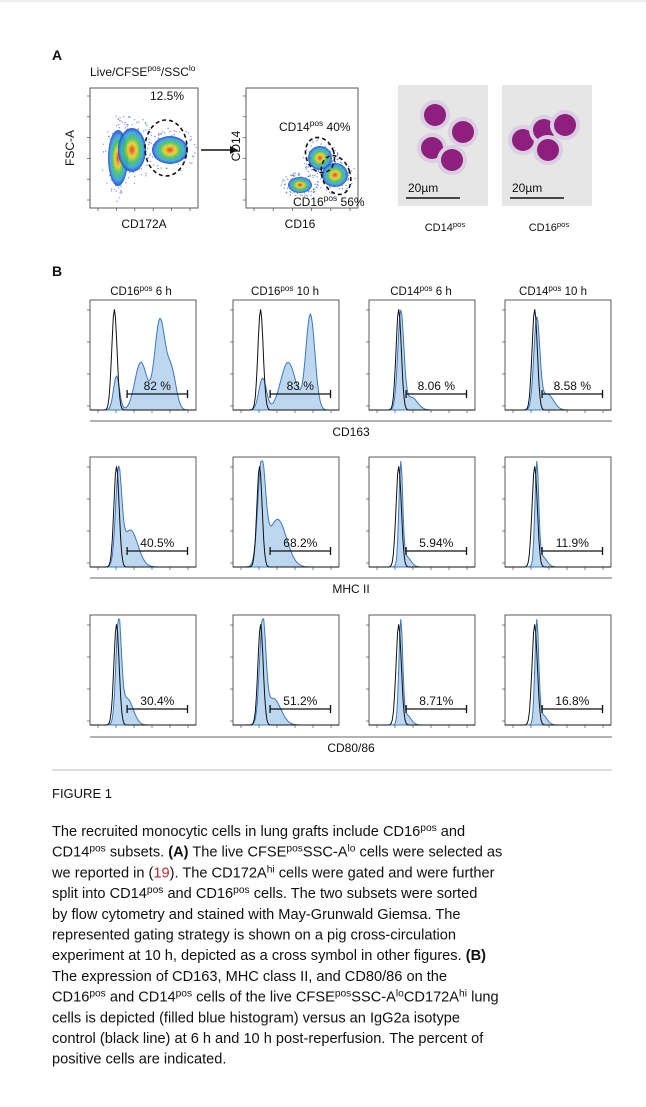 Image resolution: width=646 pixels, height=1107 pixels. What do you see at coordinates (143, 364) in the screenshot?
I see `sample-histogram` at bounding box center [143, 364].